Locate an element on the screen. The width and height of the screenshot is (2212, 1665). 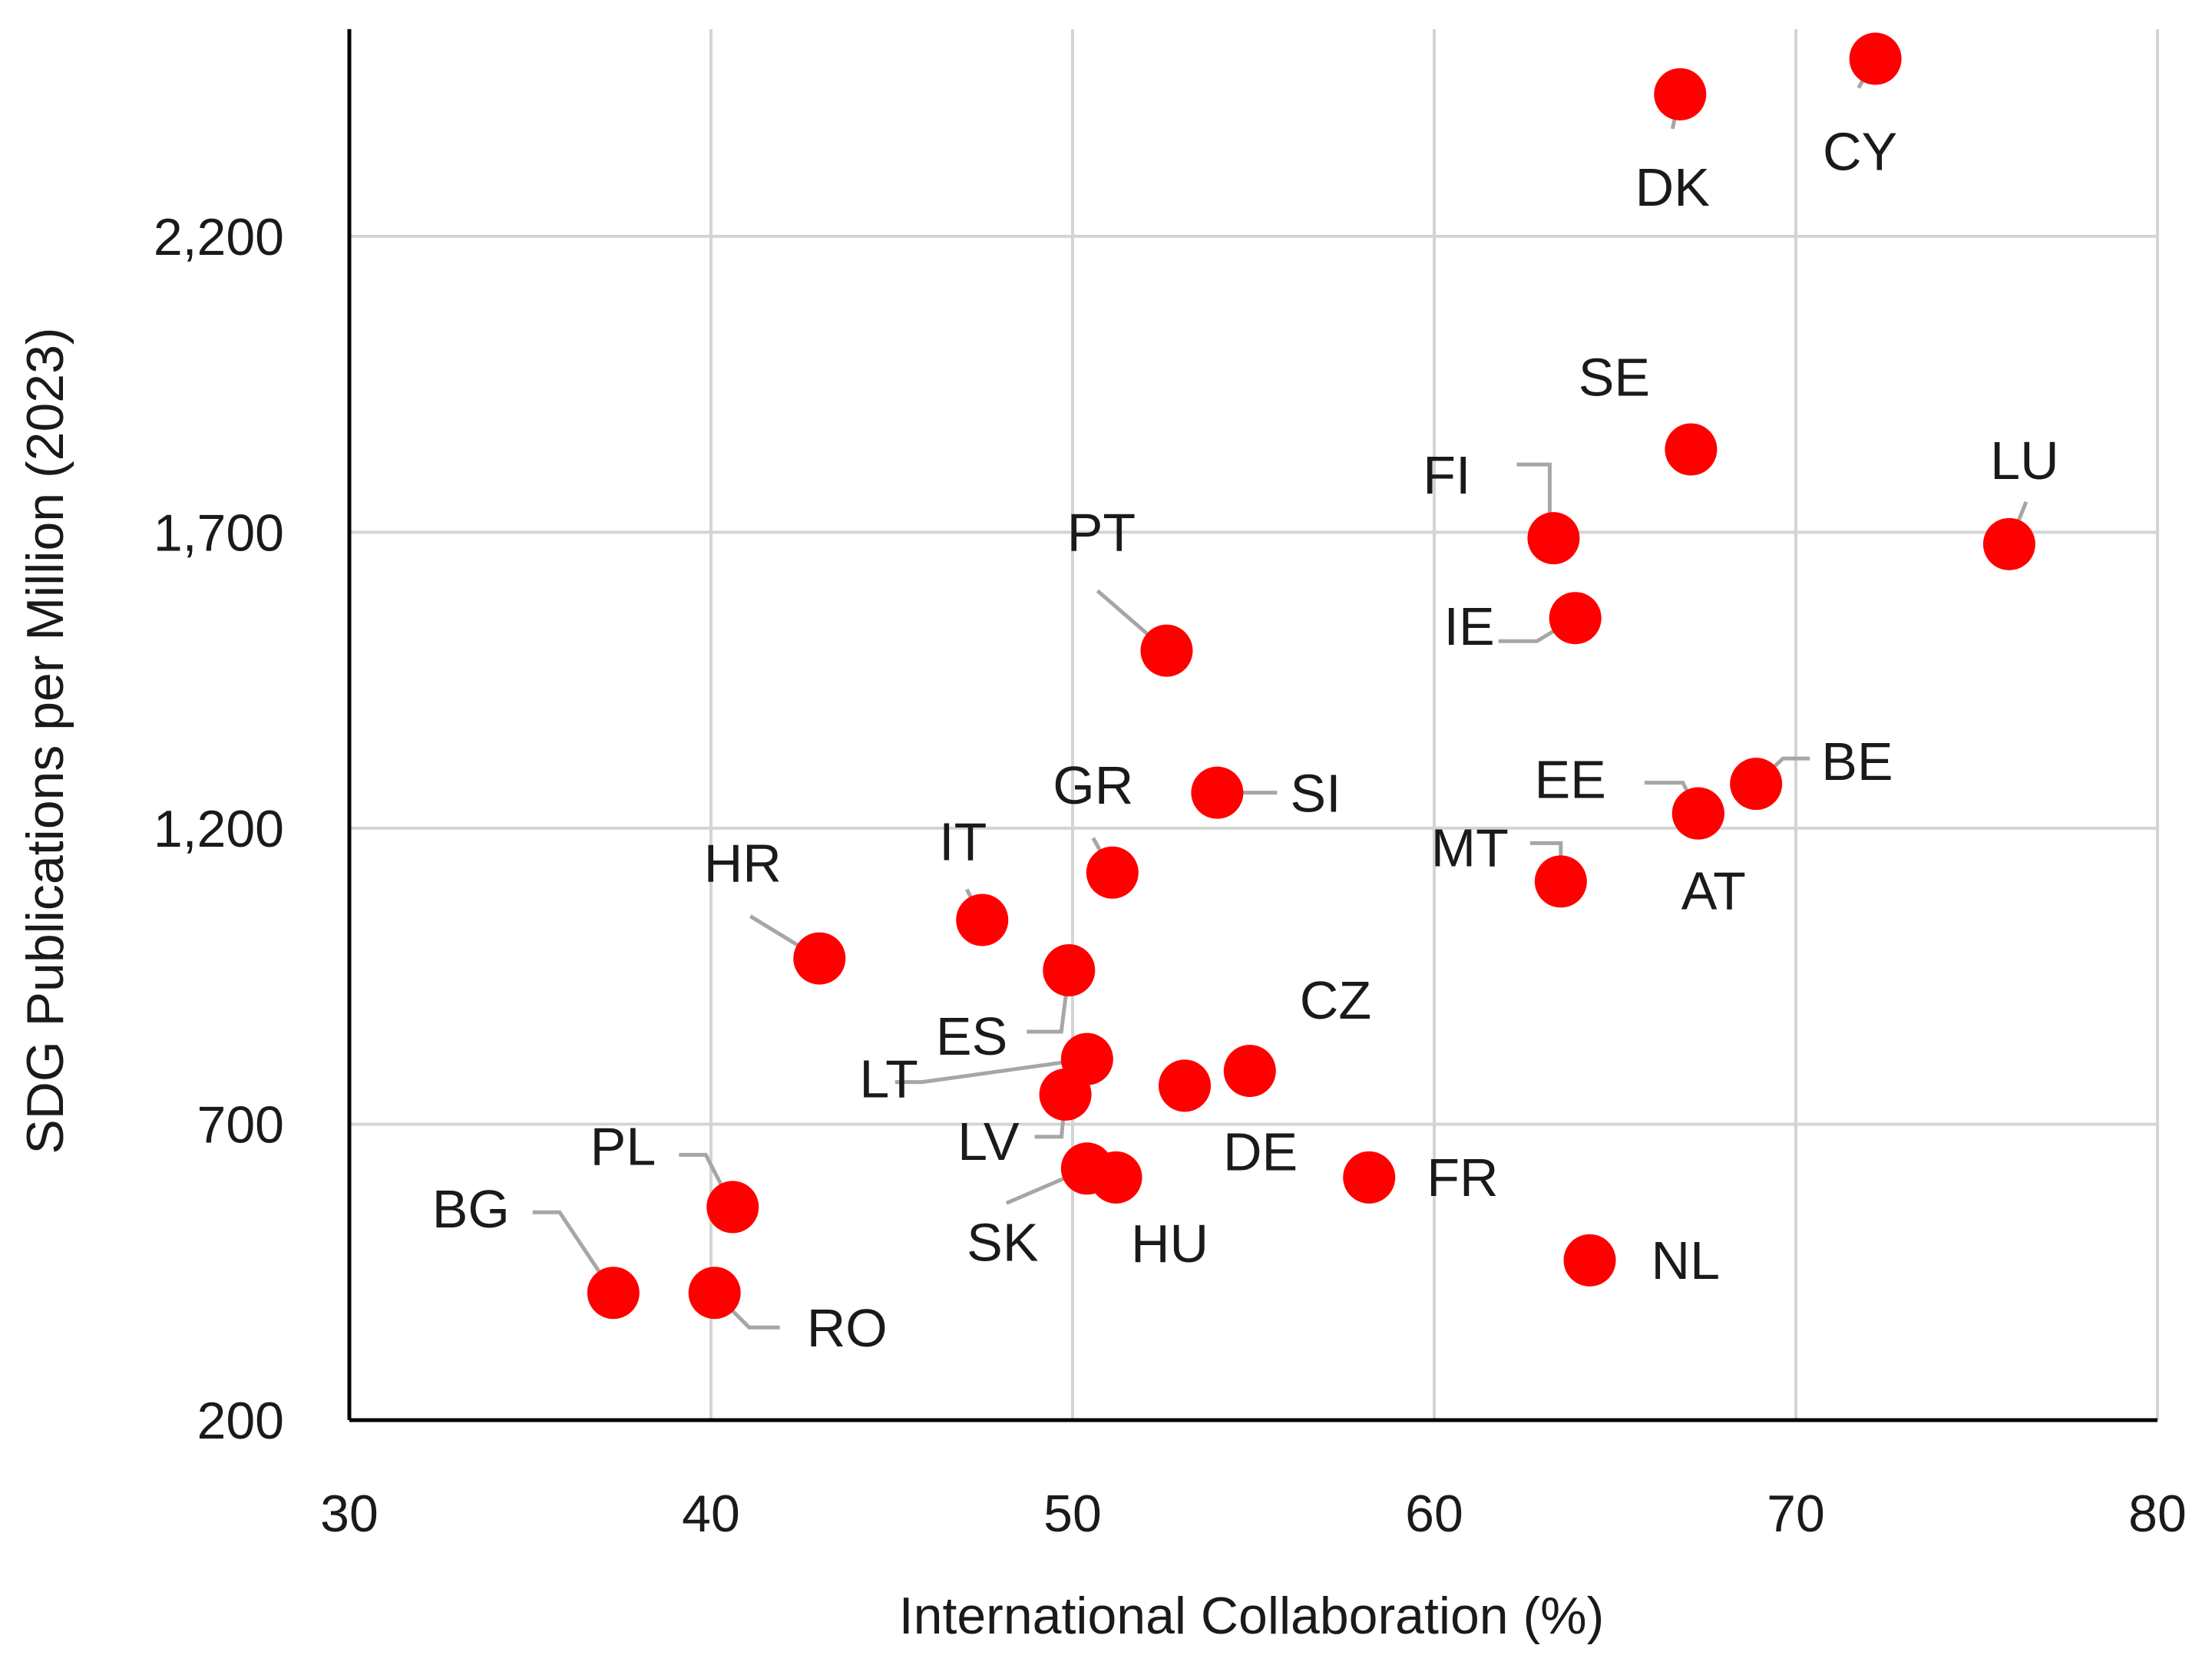
data-point-at is located at coordinates (1697, 814).